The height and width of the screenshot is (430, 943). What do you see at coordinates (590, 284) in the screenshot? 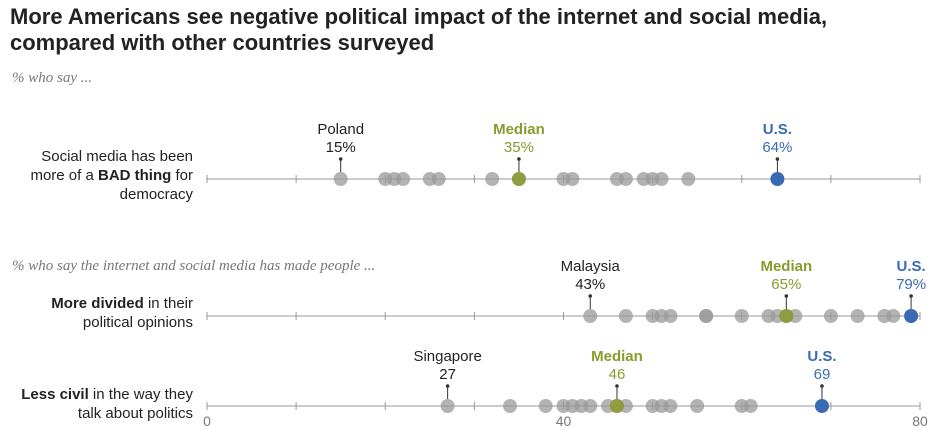
I see `annotation-value: 43%` at bounding box center [590, 284].